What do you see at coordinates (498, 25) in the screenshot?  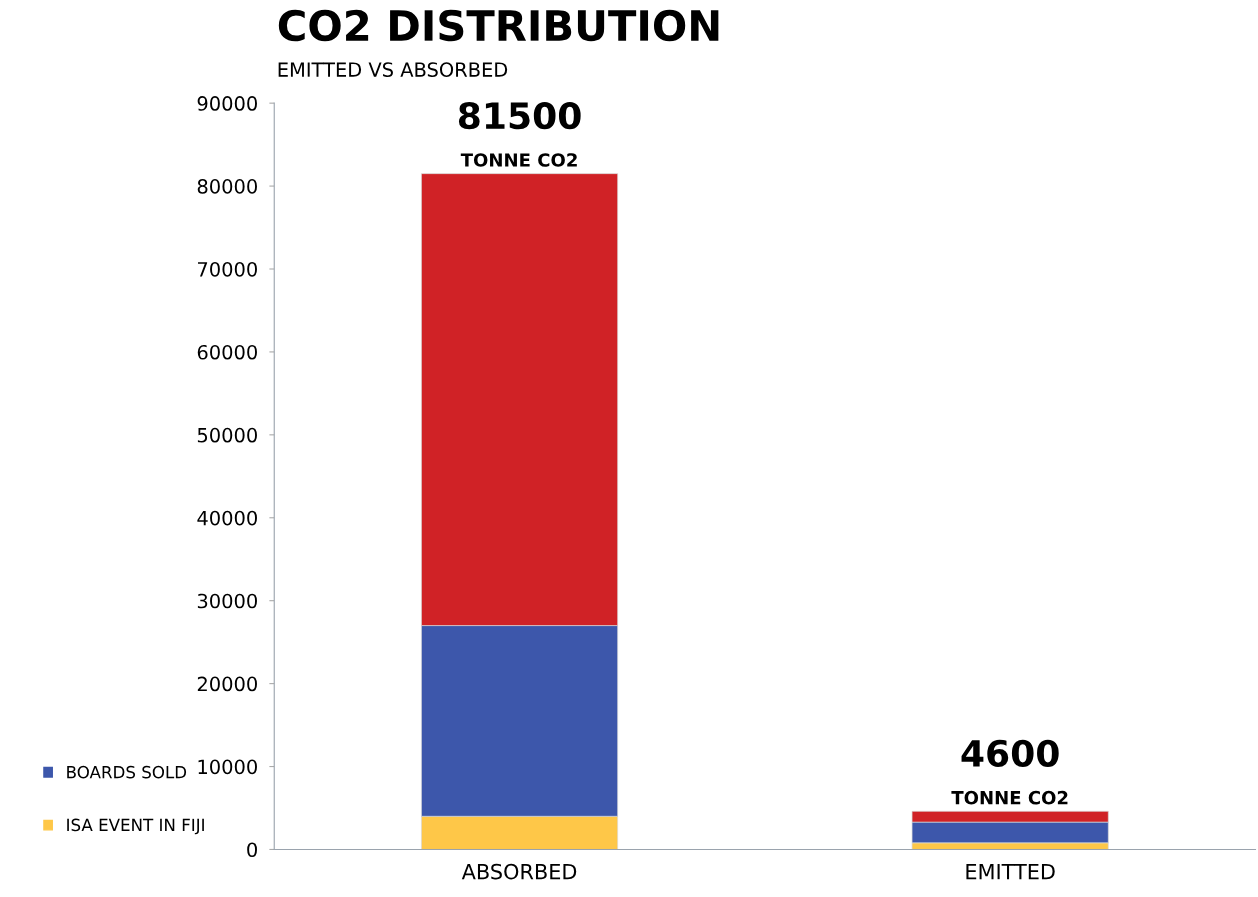 I see `chart-title: CO2 DISTRIBUTION` at bounding box center [498, 25].